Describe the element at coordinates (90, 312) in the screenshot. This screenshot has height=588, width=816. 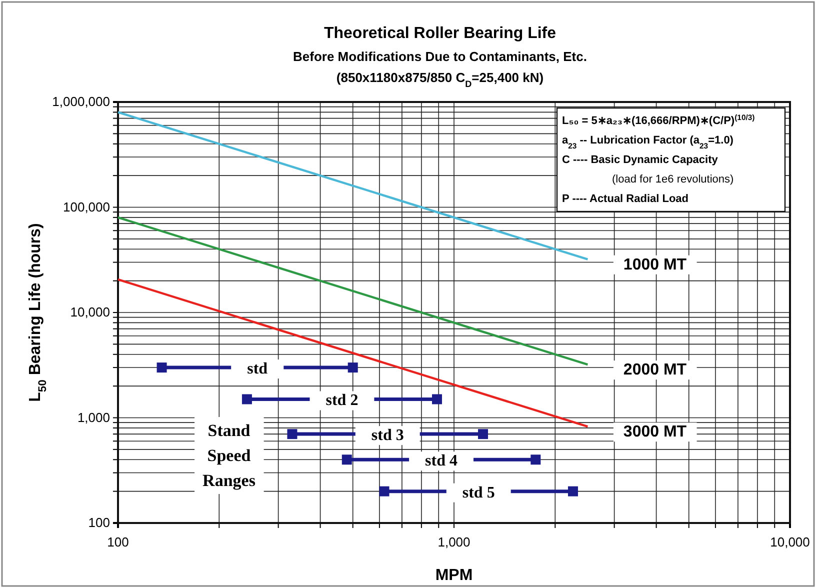
I see `y-tick-label: 10,000` at that location.